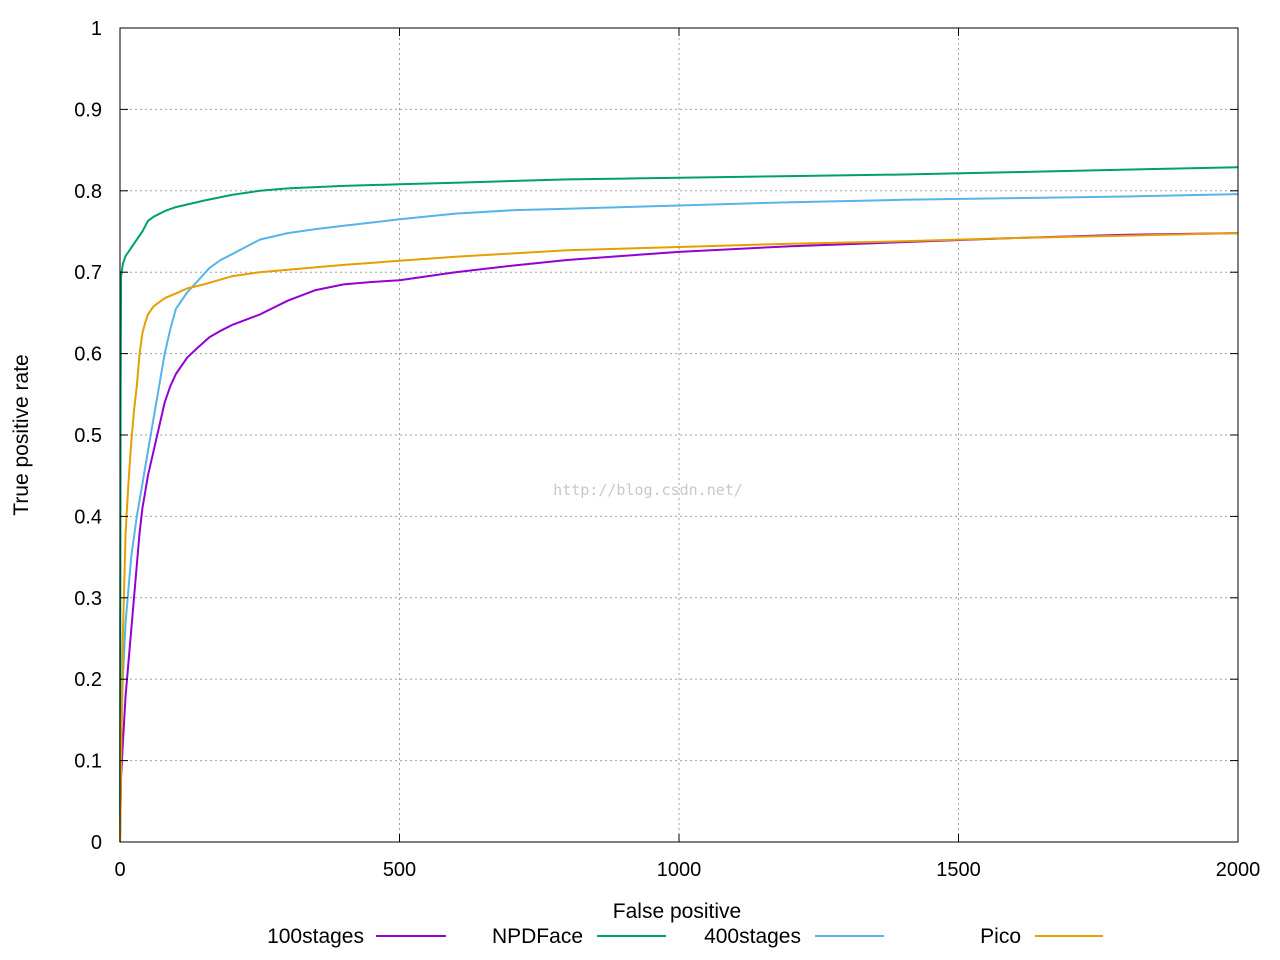 The width and height of the screenshot is (1280, 960). I want to click on y-axis-title: True positive rate, so click(21, 434).